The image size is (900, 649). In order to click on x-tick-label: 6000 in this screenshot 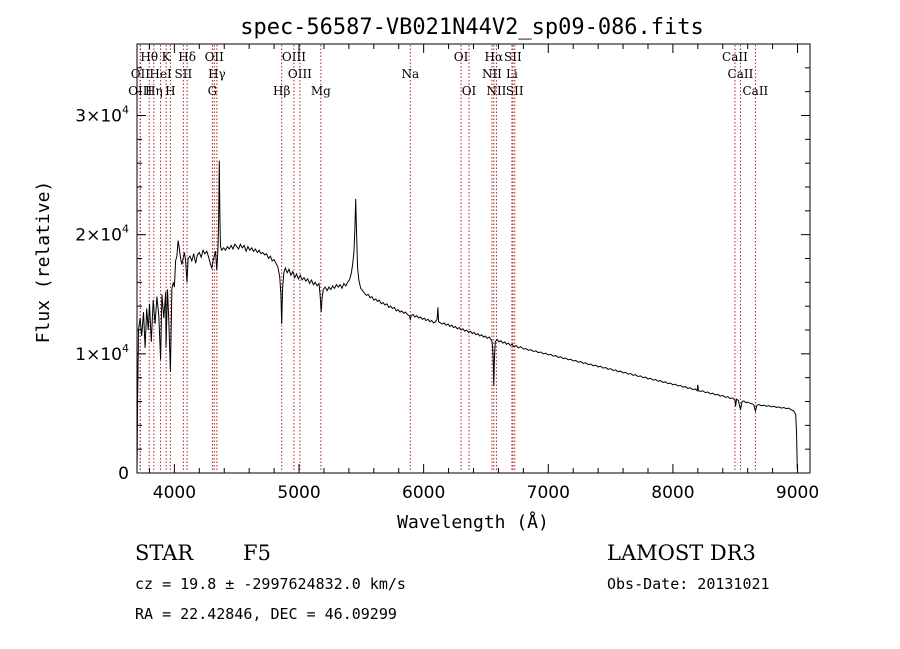, I will do `click(423, 493)`.